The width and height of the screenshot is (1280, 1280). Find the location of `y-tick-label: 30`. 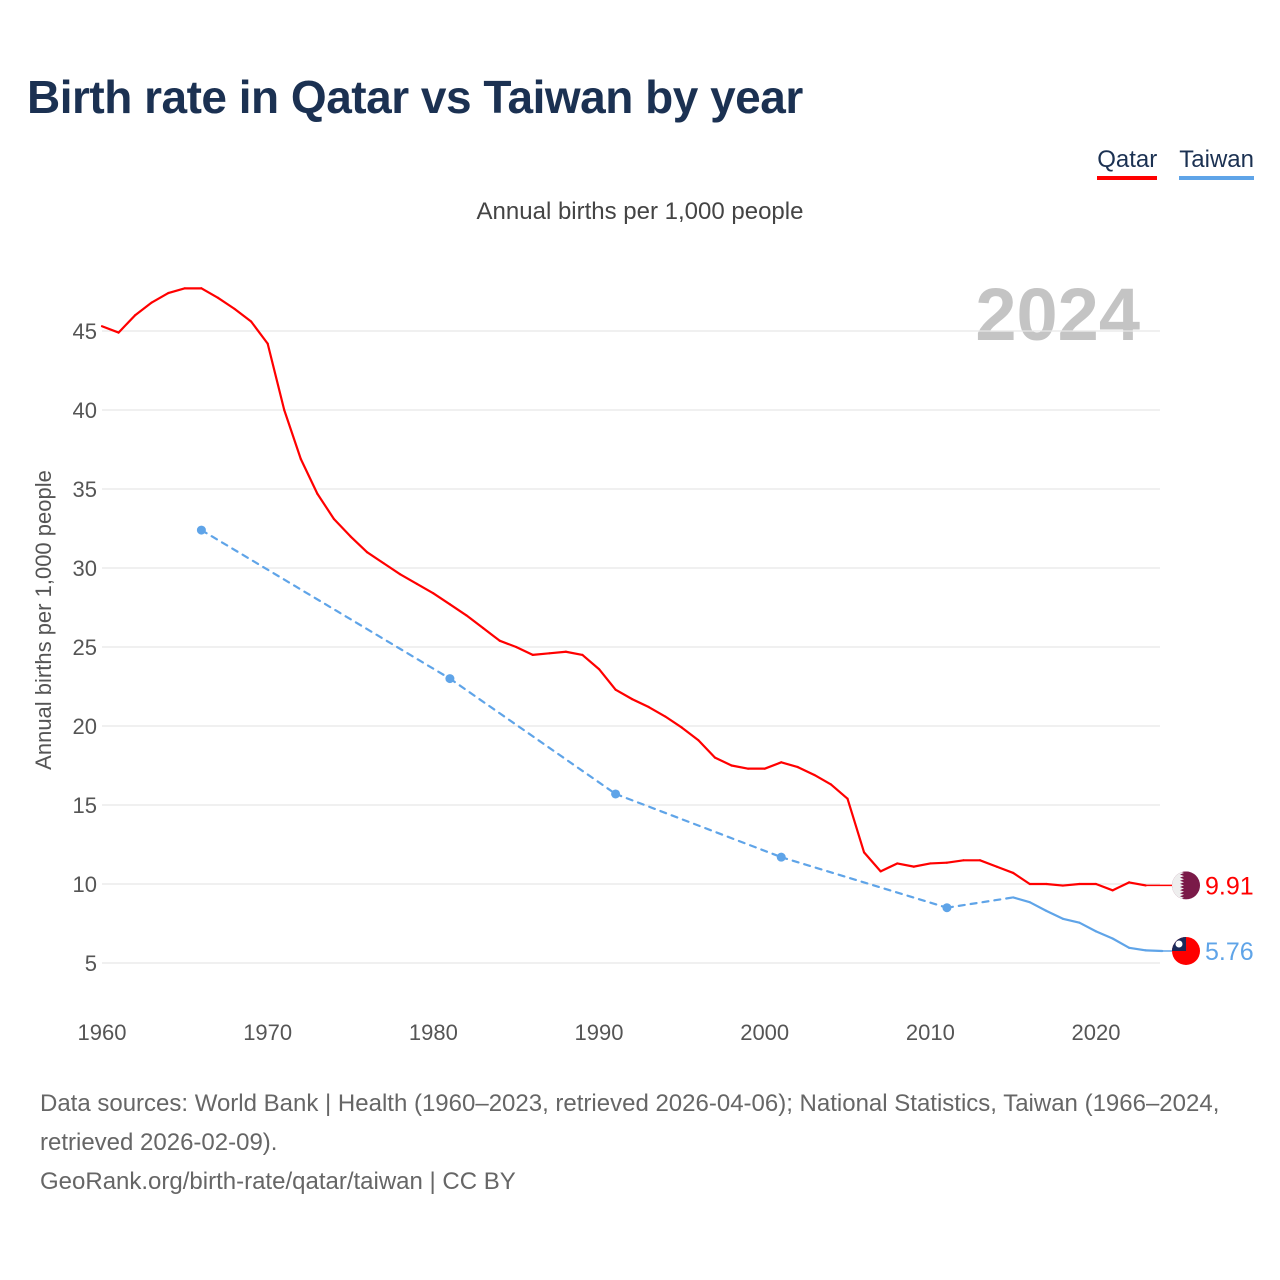

y-tick-label: 30 is located at coordinates (85, 568).